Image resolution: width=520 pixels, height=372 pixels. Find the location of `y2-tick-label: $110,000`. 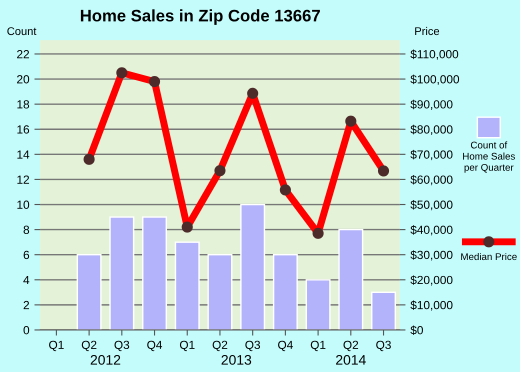

y2-tick-label: $110,000 is located at coordinates (434, 55).